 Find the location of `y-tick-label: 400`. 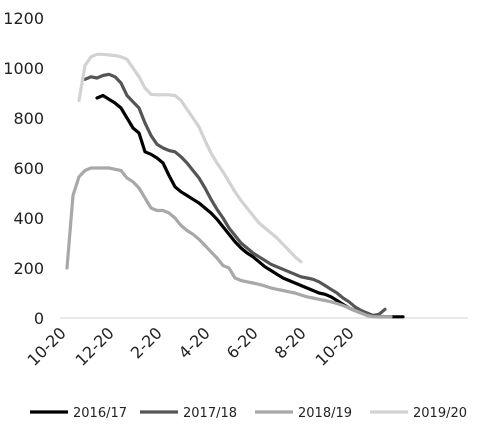

y-tick-label: 400 is located at coordinates (28, 218).